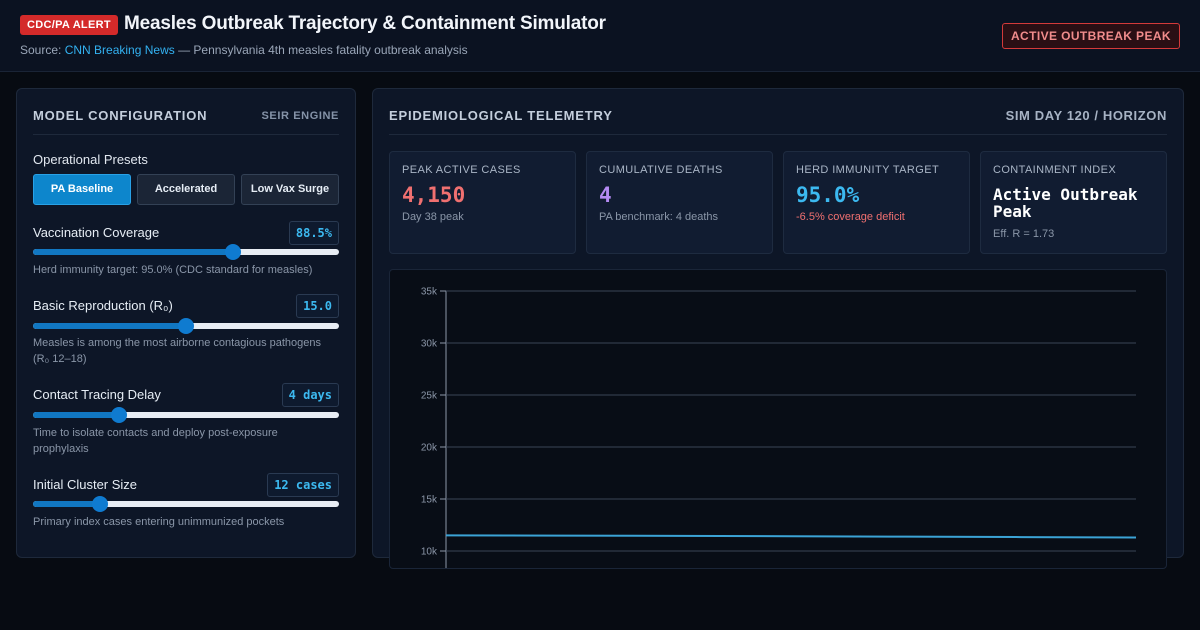 The height and width of the screenshot is (630, 1200). What do you see at coordinates (850, 217) in the screenshot?
I see `stat-note: -6.5% coverage deficit` at bounding box center [850, 217].